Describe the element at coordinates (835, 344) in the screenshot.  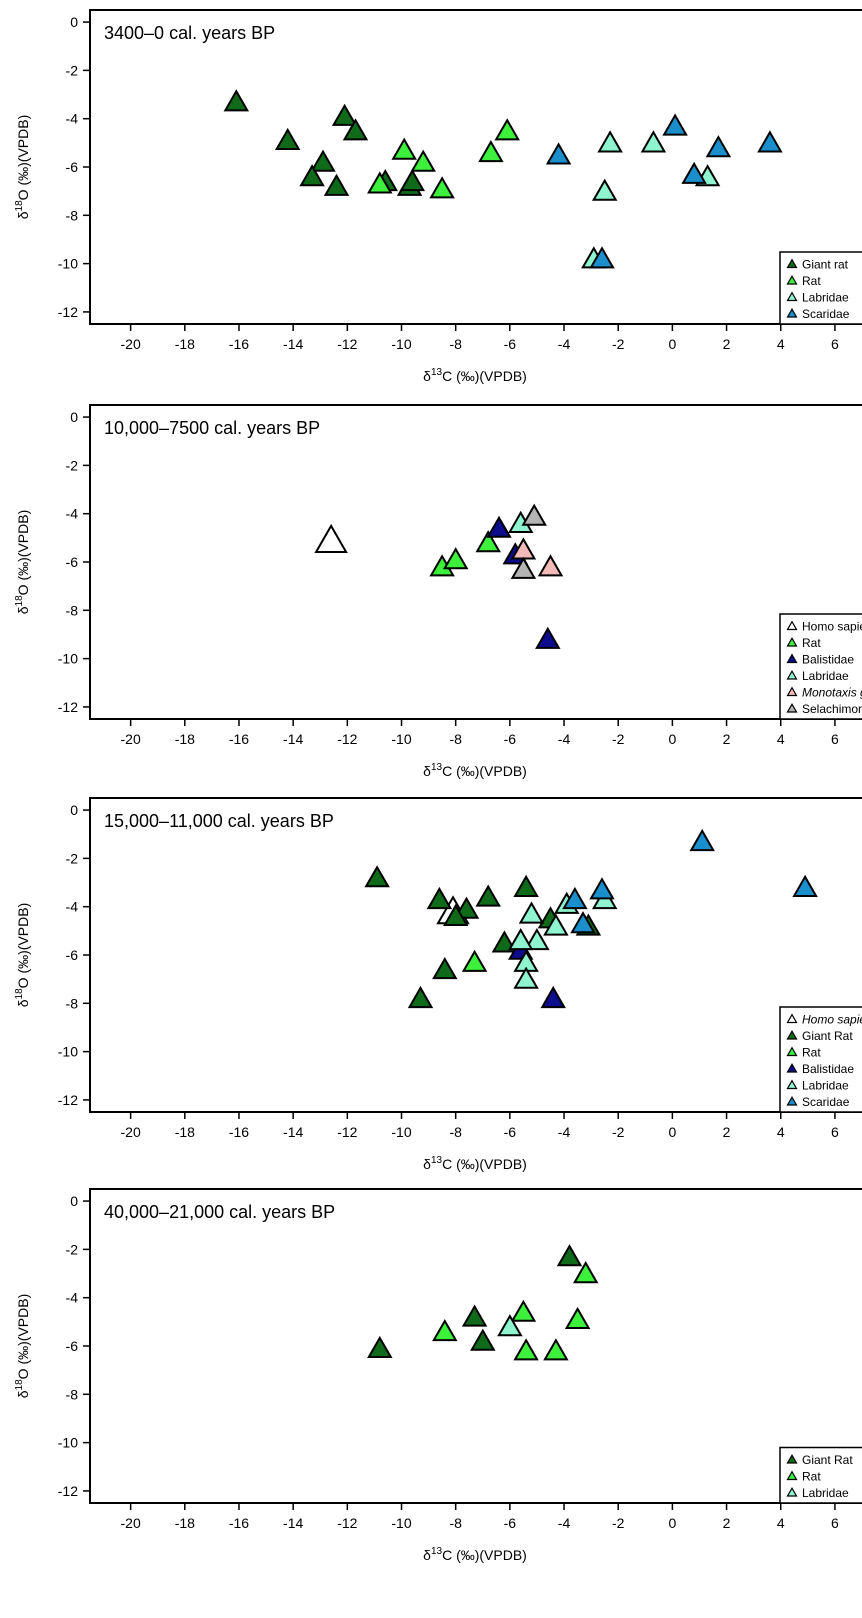
I see `x-tick-label: 6` at that location.